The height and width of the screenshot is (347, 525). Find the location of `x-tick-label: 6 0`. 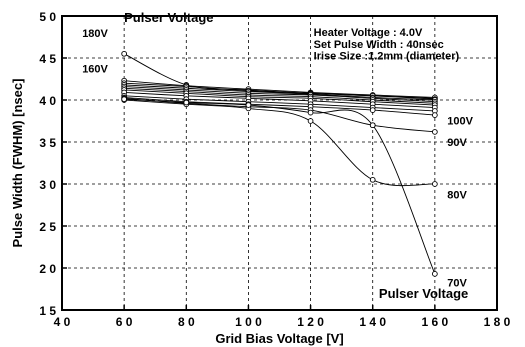

x-tick-label: 6 0 is located at coordinates (124, 322).